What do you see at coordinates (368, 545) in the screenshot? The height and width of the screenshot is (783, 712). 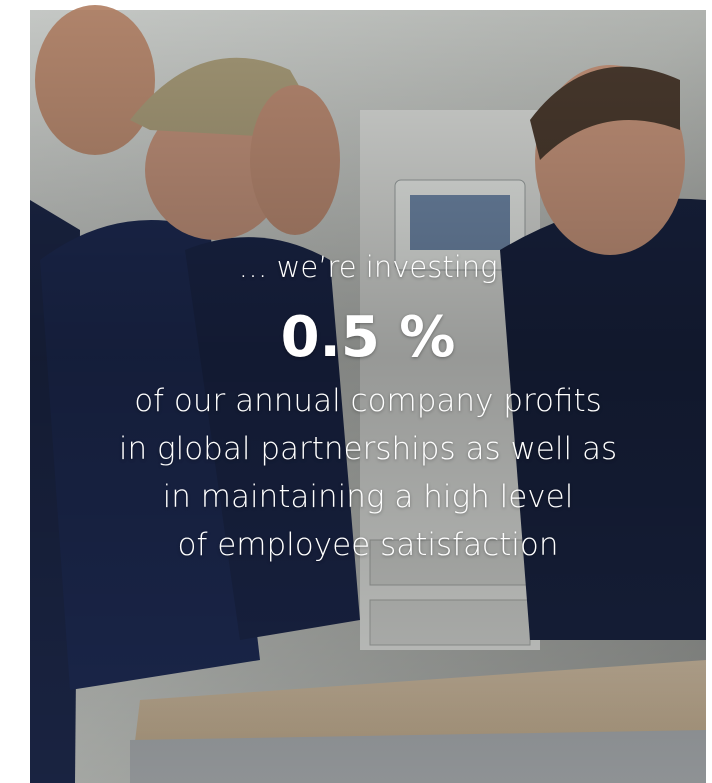 I see `body-line: of employee satisfaction` at bounding box center [368, 545].